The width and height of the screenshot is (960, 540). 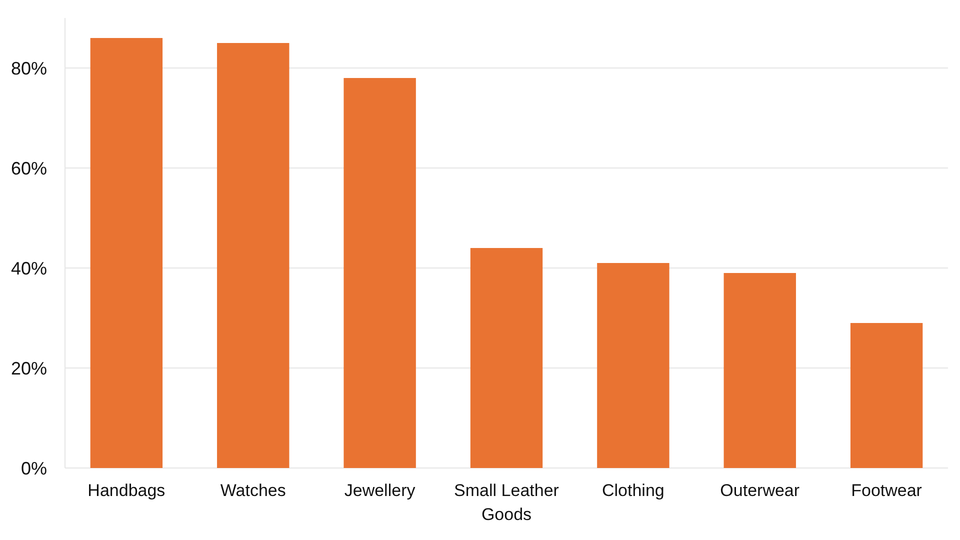 What do you see at coordinates (33, 468) in the screenshot?
I see `y-tick-label: 0%` at bounding box center [33, 468].